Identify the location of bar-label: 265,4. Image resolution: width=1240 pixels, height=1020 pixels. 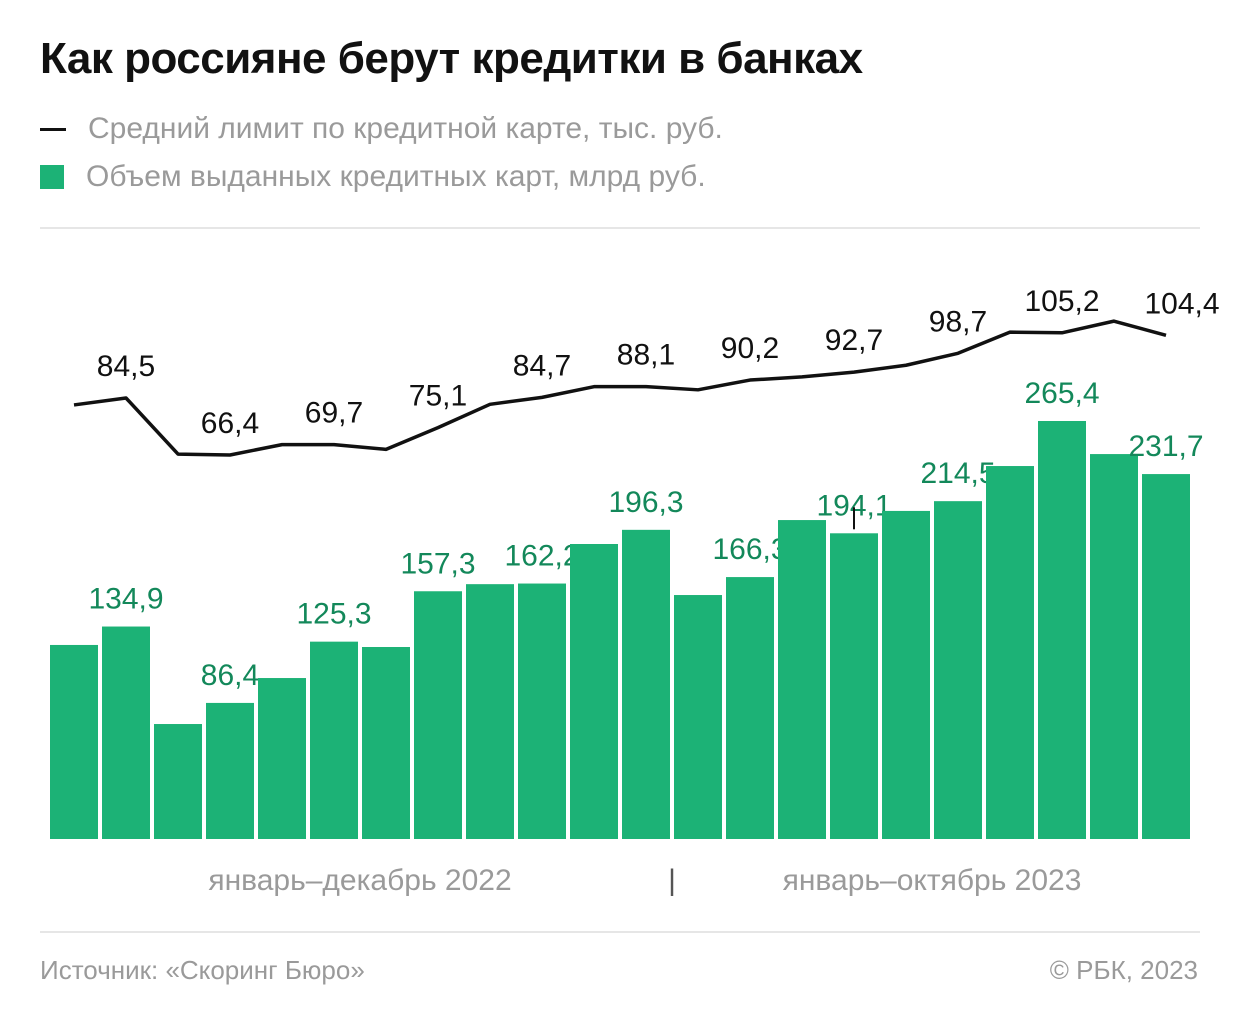
(1061, 393).